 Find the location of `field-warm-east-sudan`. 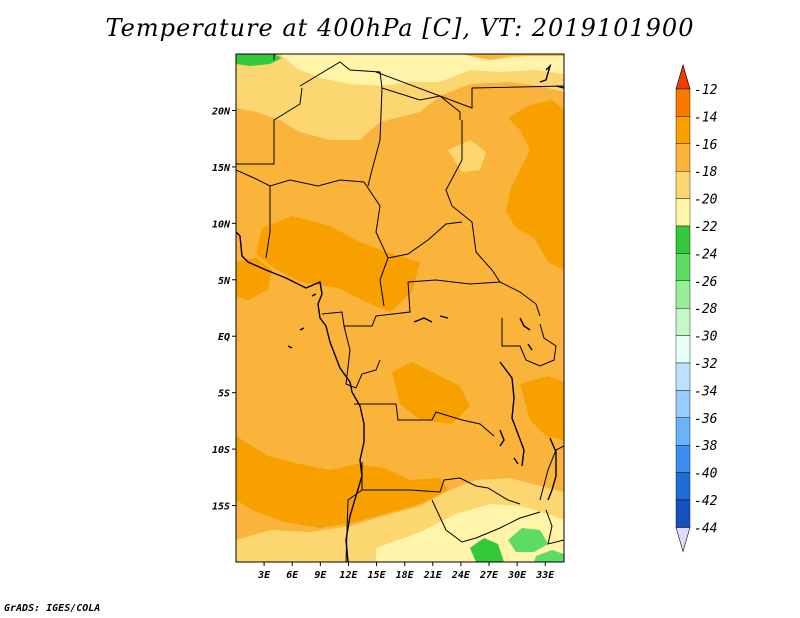

field-warm-east-sudan is located at coordinates (535, 185).